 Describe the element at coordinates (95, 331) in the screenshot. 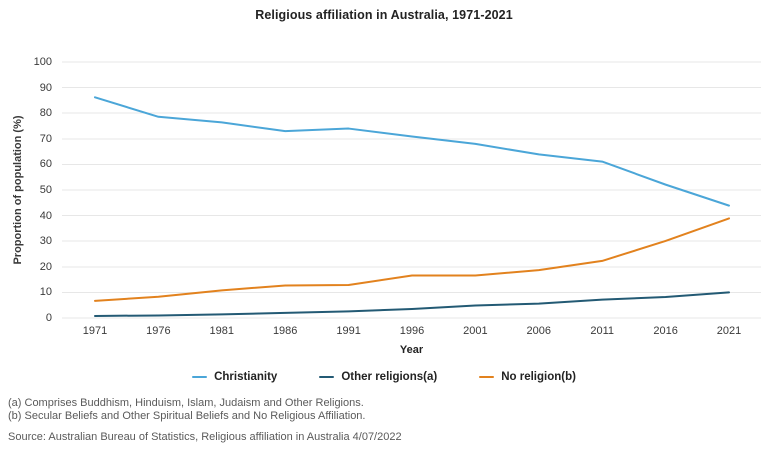

I see `x-tick-label: 1971` at that location.